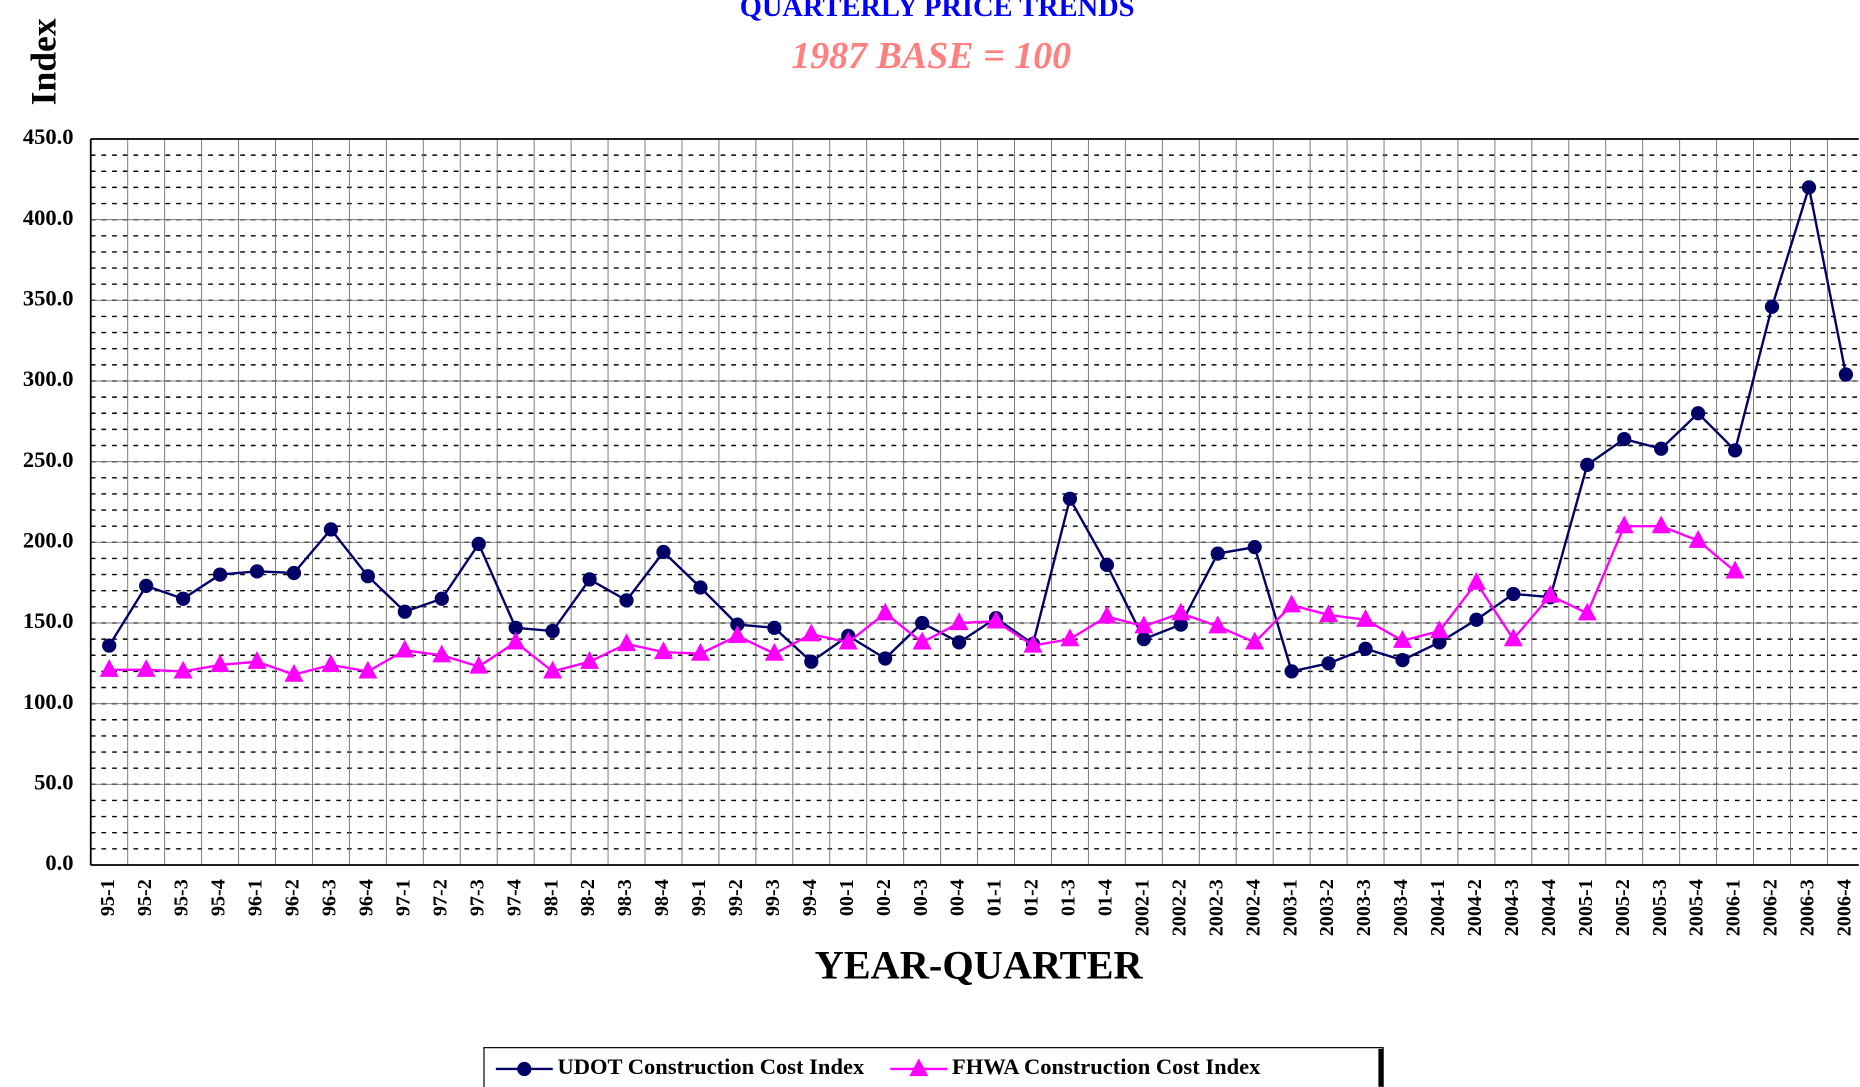  What do you see at coordinates (1216, 907) in the screenshot?
I see `x-tick-label: 2002-3` at bounding box center [1216, 907].